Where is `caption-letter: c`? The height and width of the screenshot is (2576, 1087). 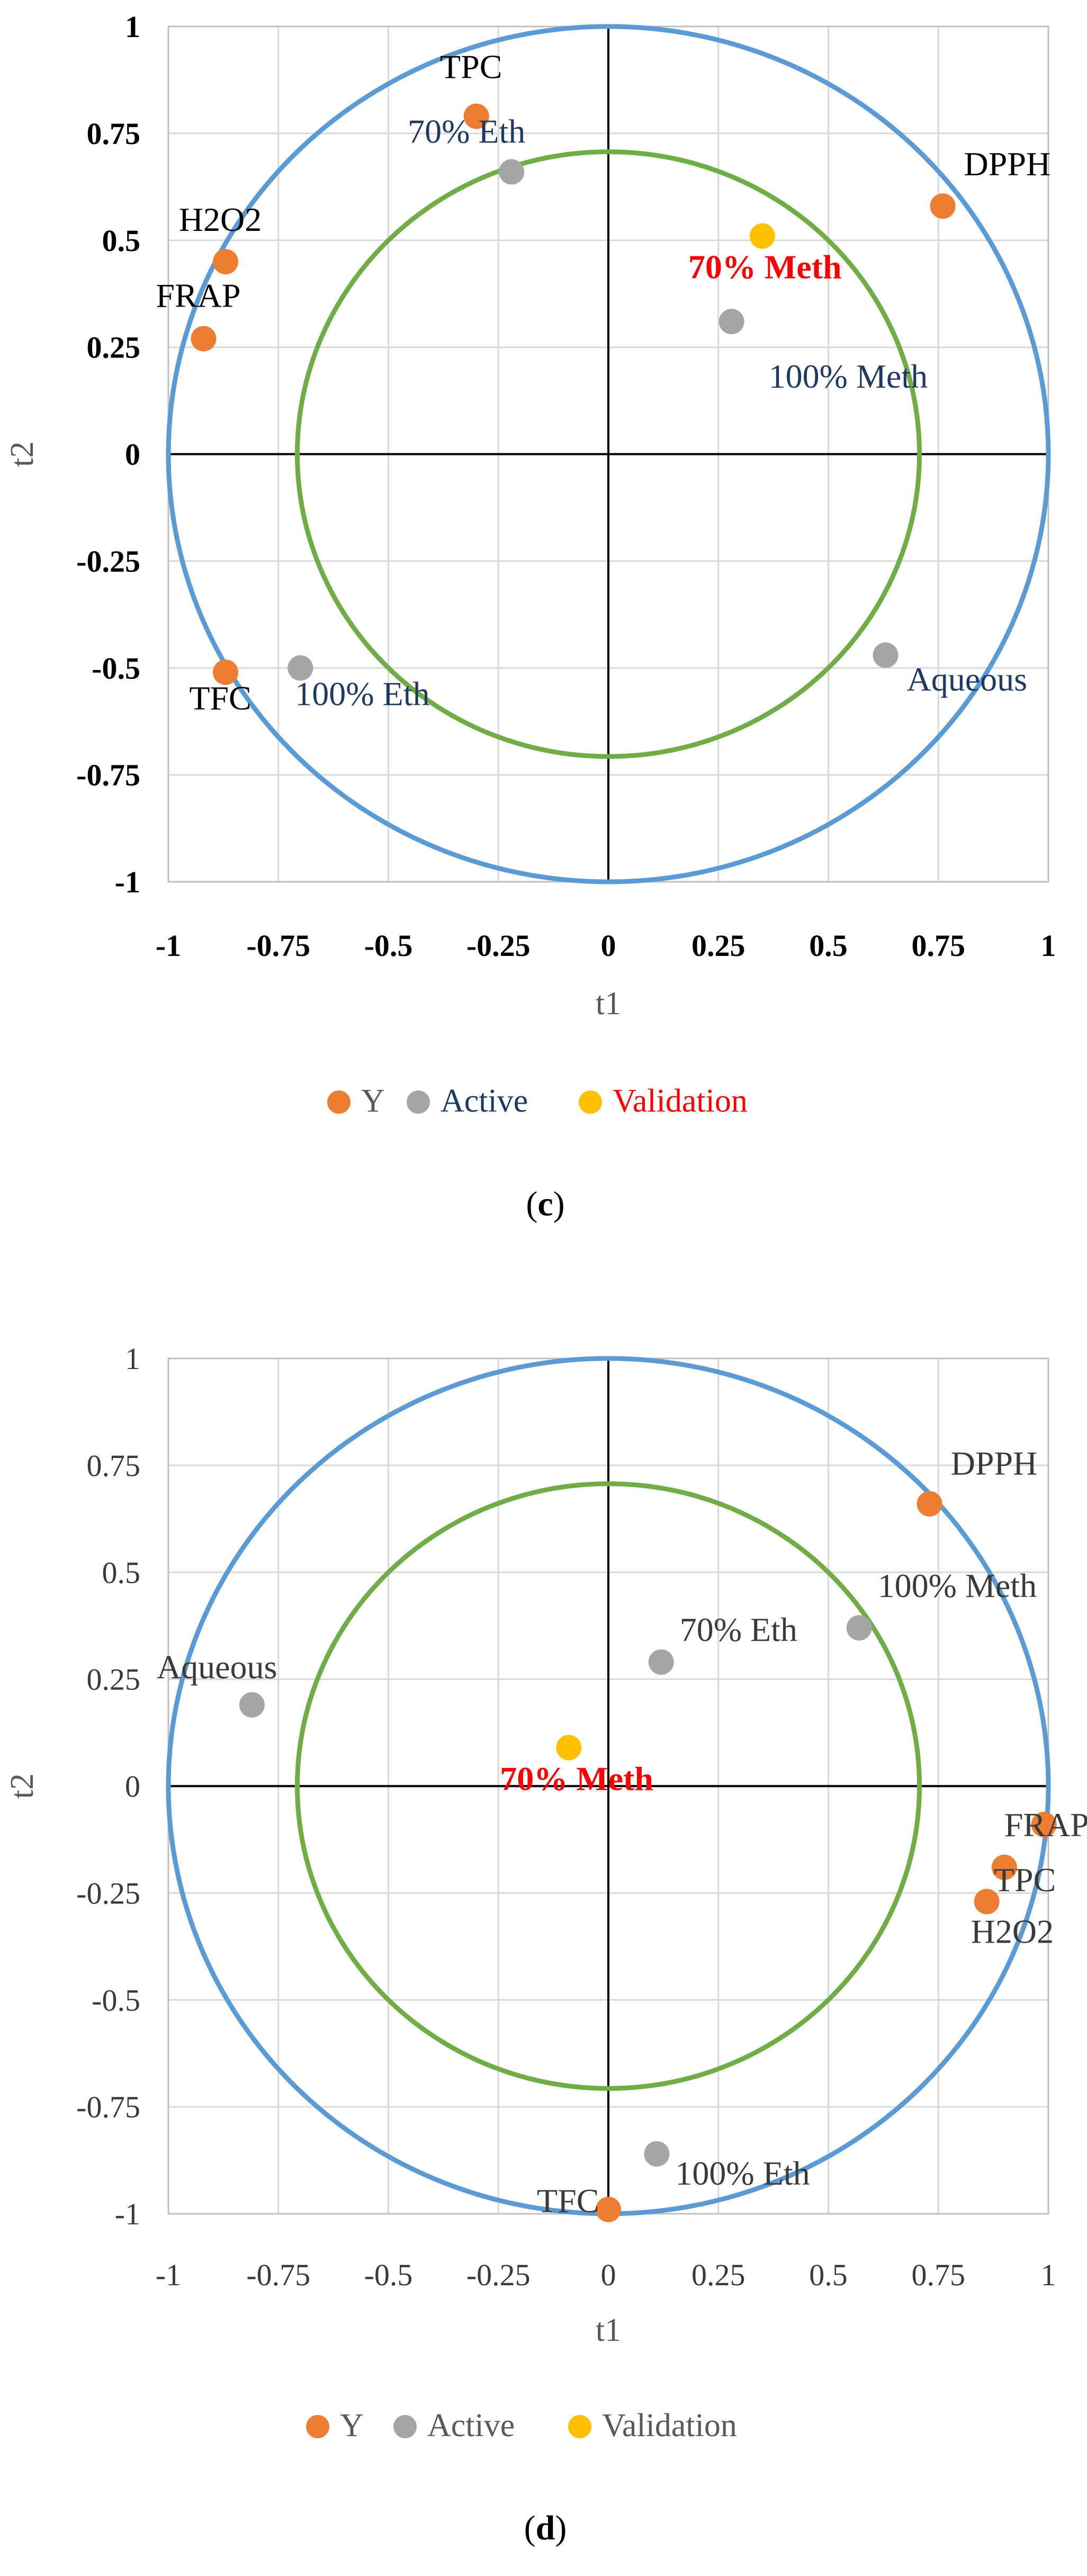
caption-letter: c is located at coordinates (545, 1204).